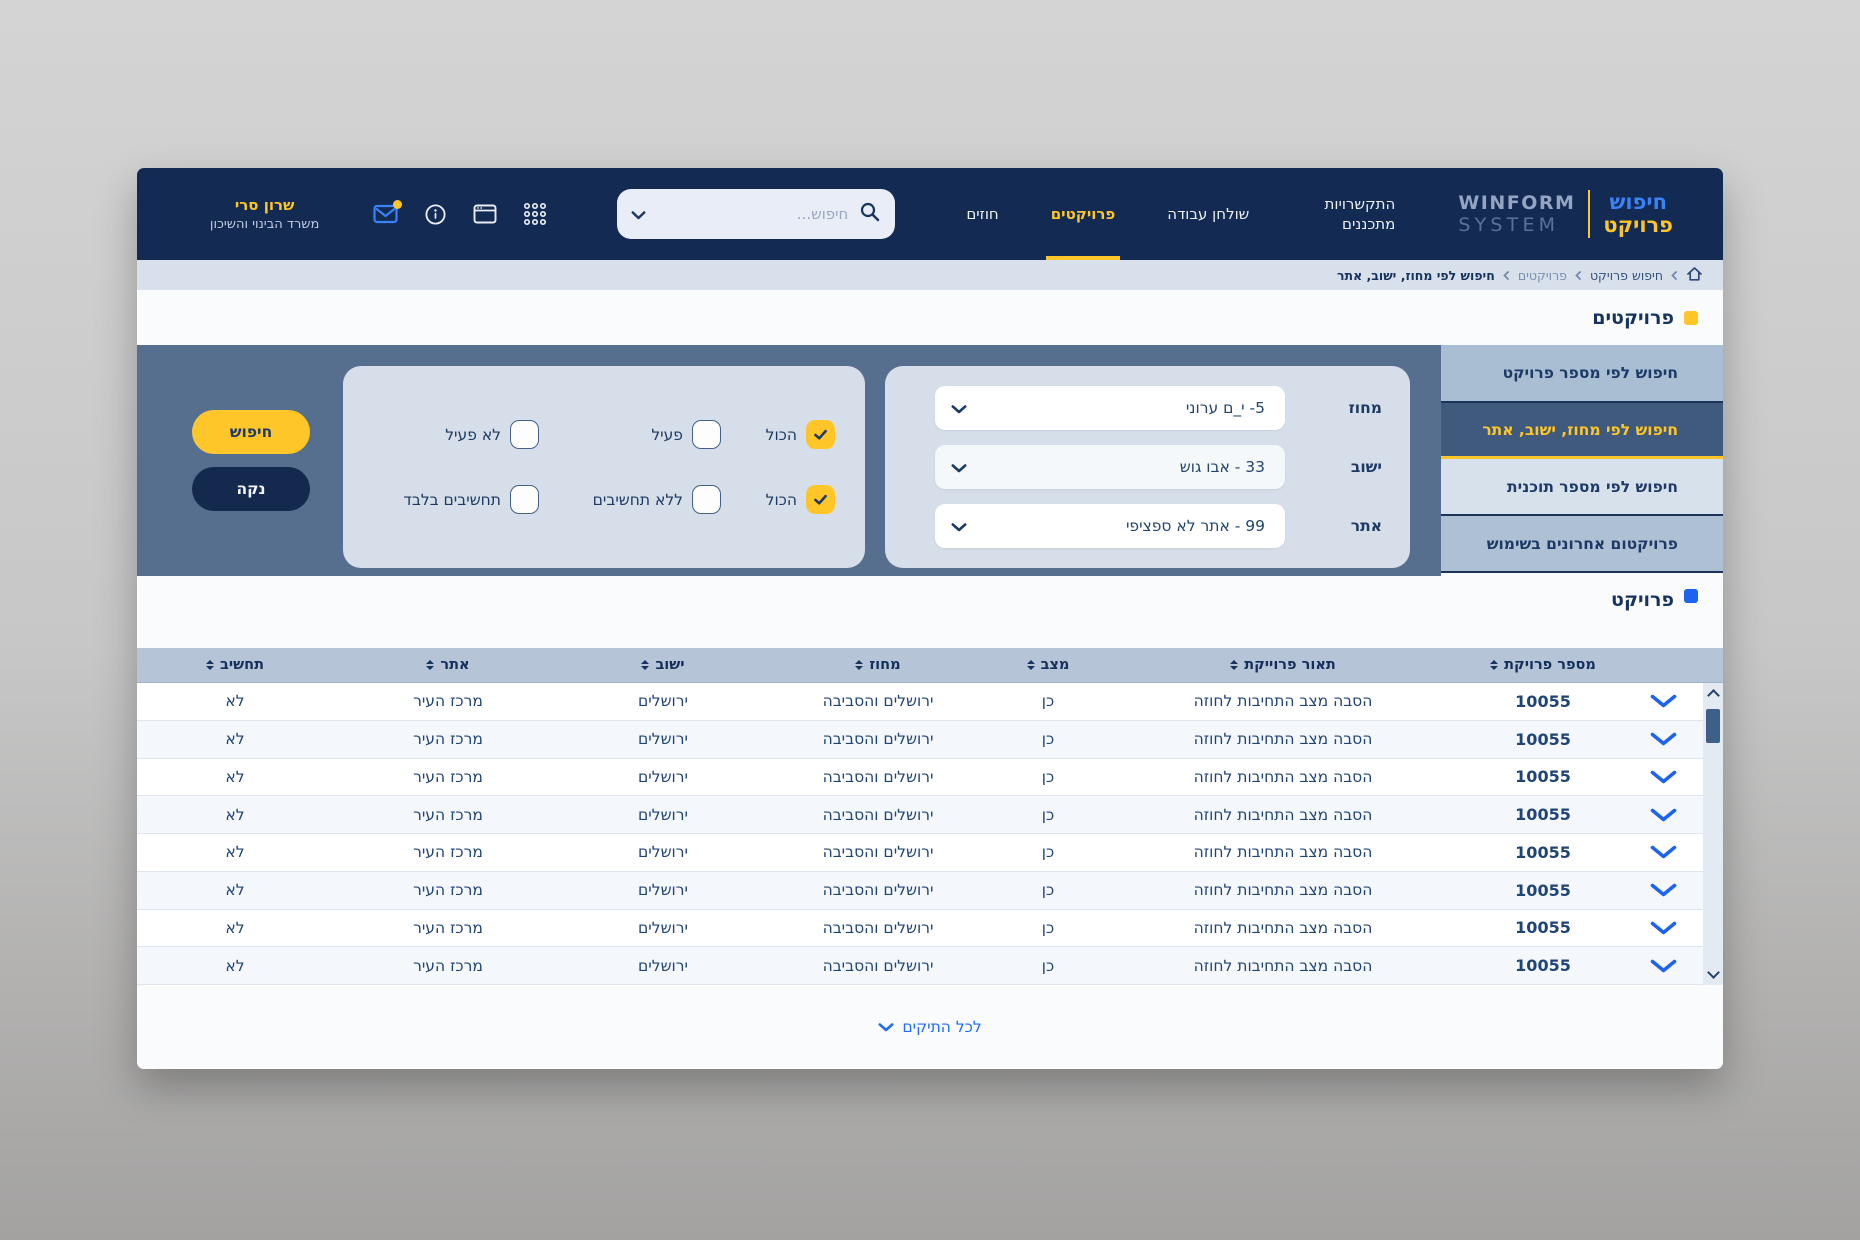 This screenshot has width=1860, height=1240. What do you see at coordinates (1542, 275) in the screenshot?
I see `breadcrumb-item-projects: פרויקטים` at bounding box center [1542, 275].